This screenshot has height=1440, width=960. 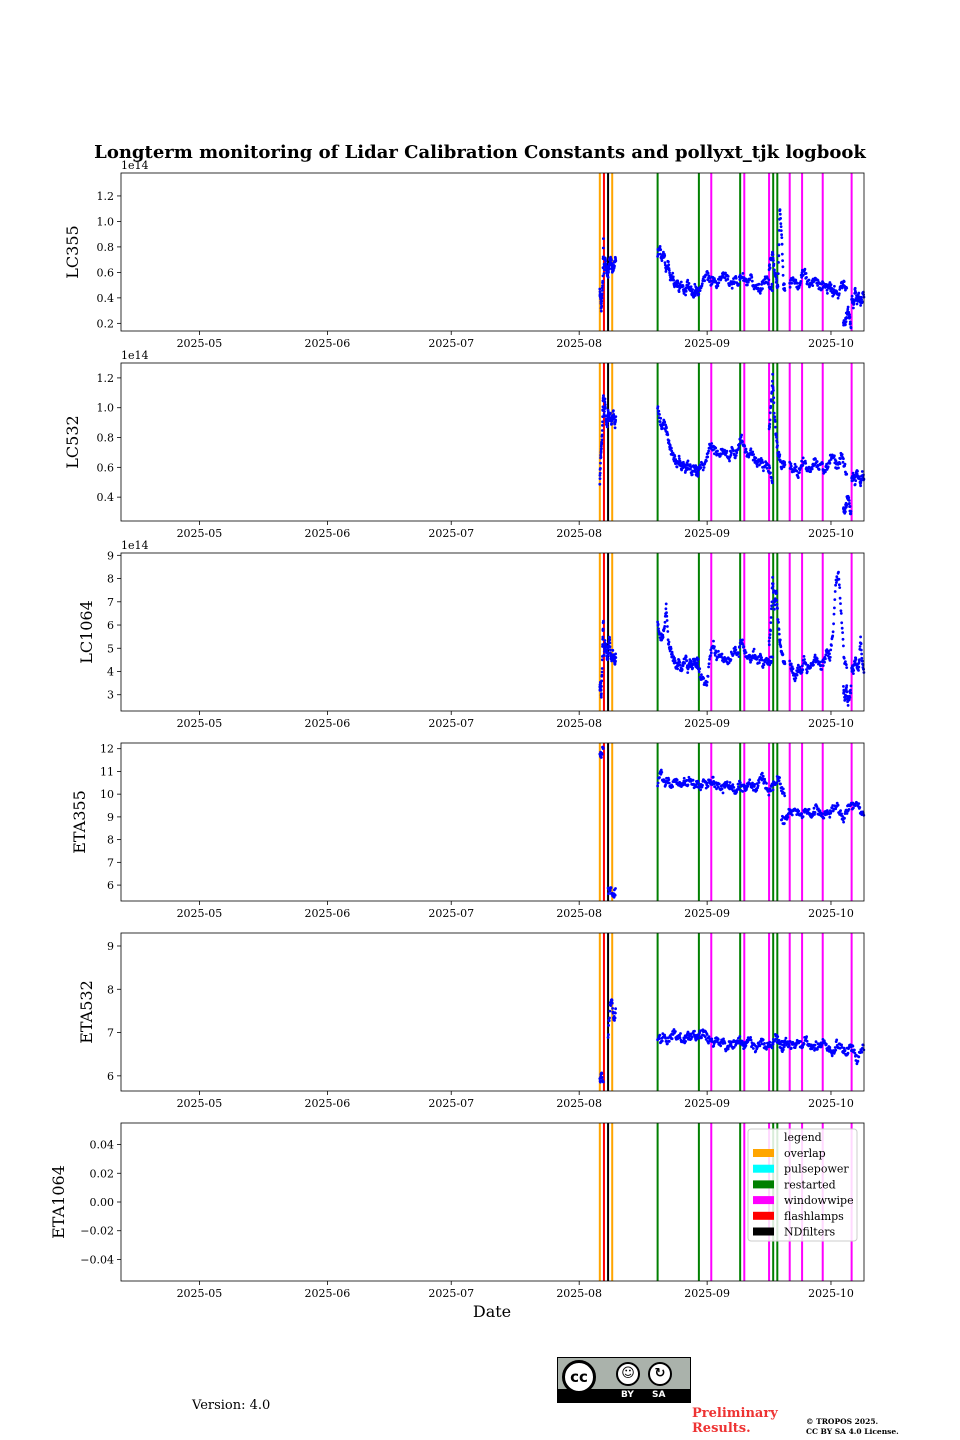 What do you see at coordinates (831, 913) in the screenshot?
I see `x-tick-label: 2025-10` at bounding box center [831, 913].